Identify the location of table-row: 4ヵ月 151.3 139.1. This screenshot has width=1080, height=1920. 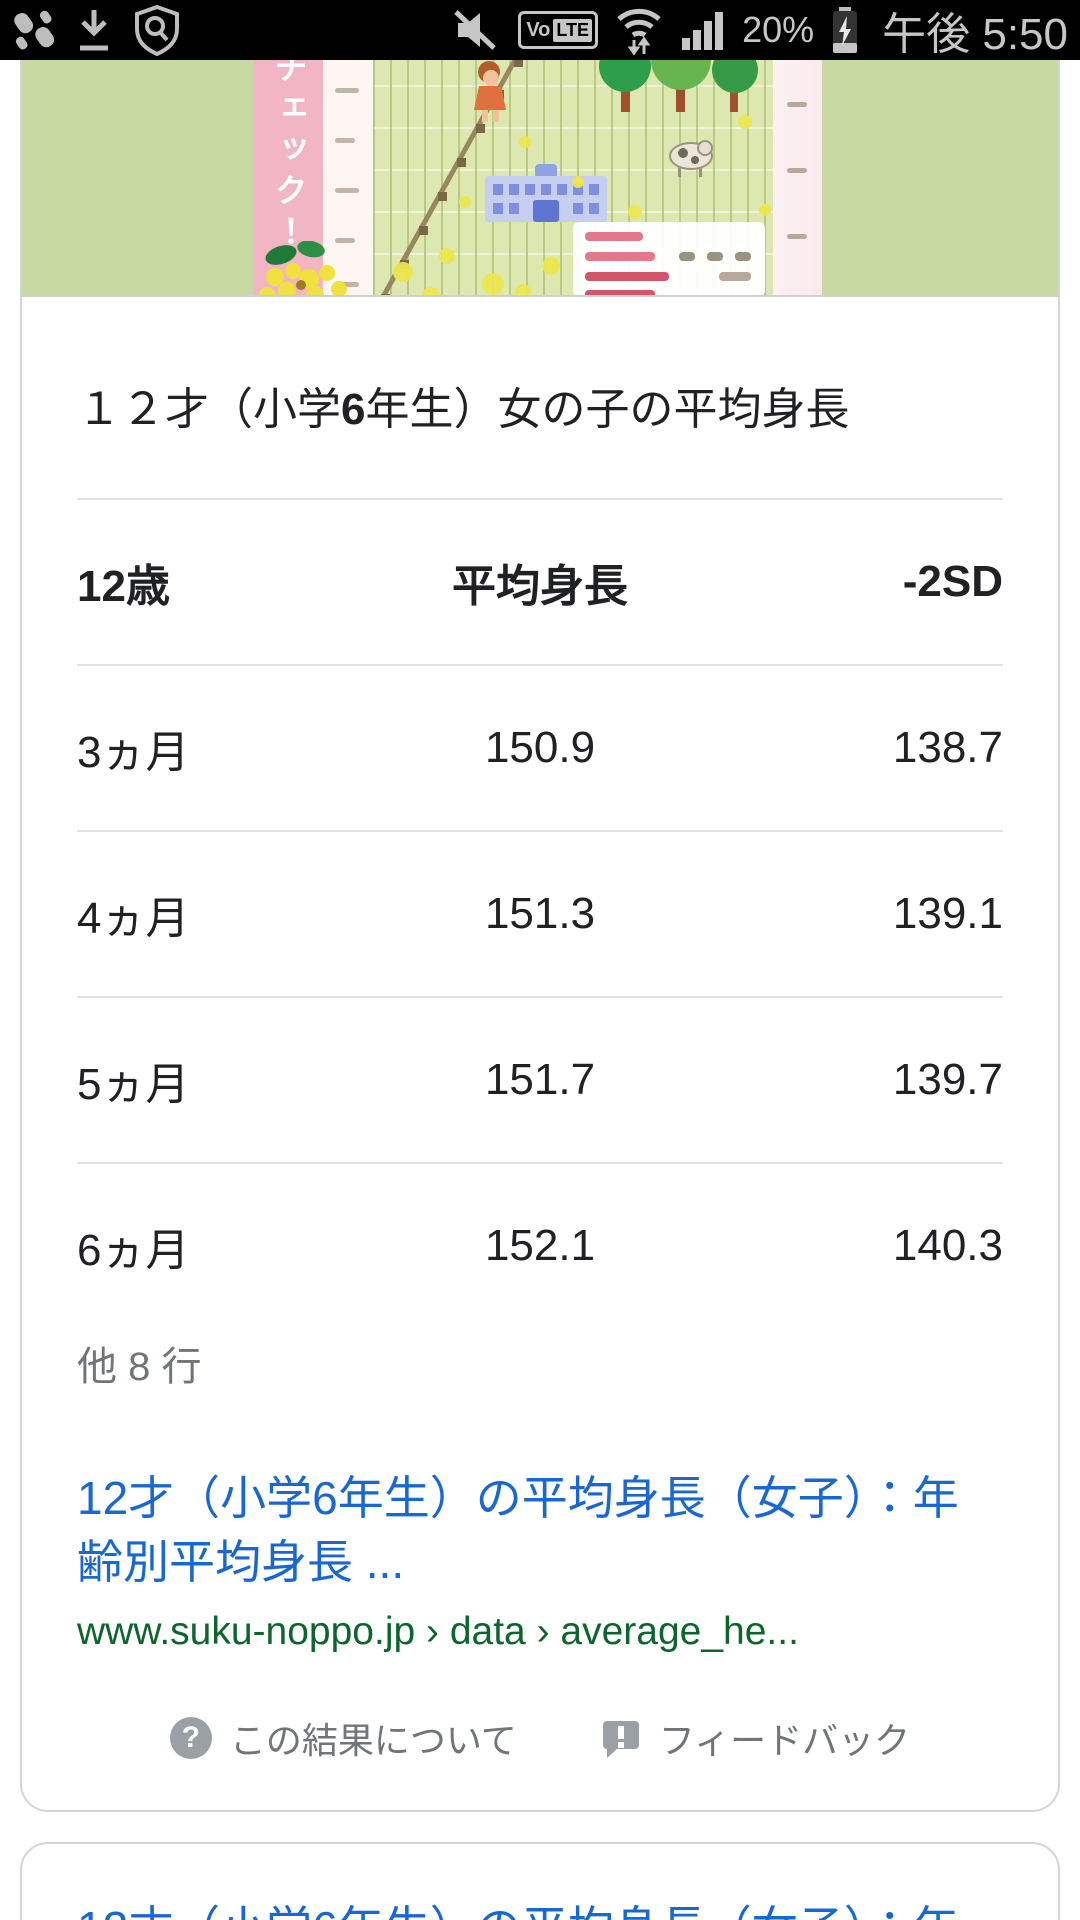
(540, 914).